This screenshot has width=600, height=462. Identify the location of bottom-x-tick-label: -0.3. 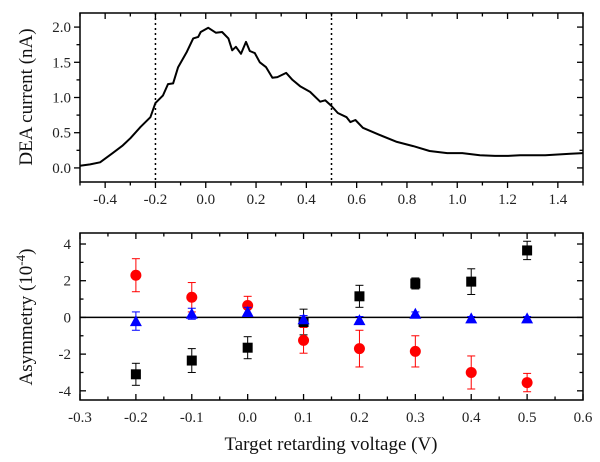
(80, 418).